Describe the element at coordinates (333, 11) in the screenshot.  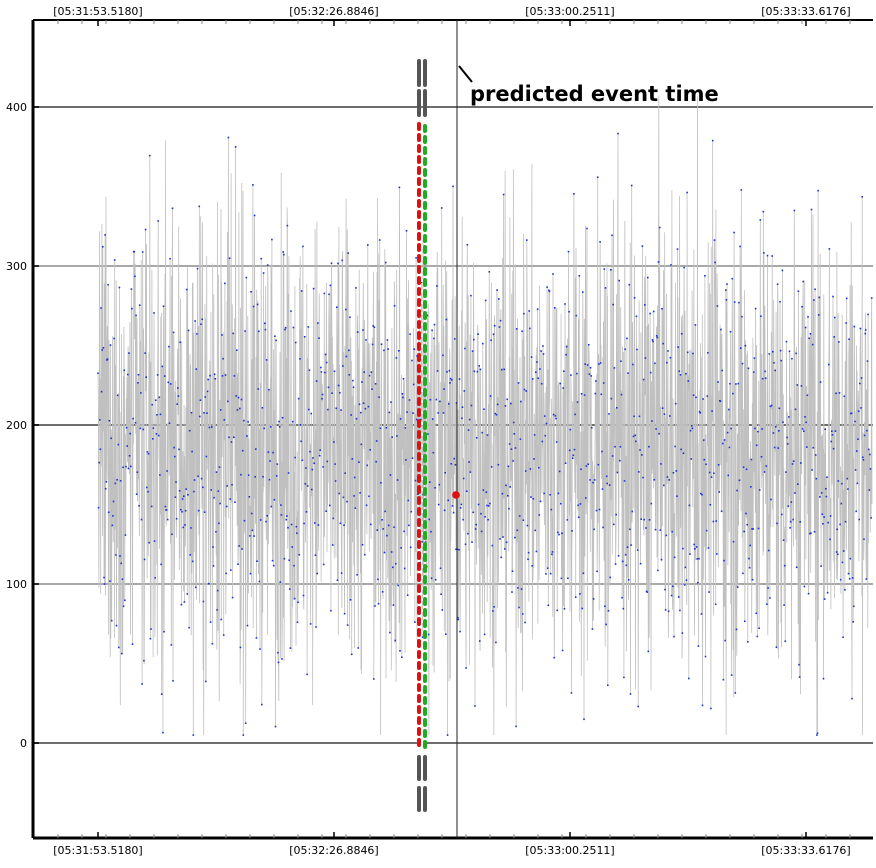
I see `x-tick-label-top: [05:32:26.8846]` at that location.